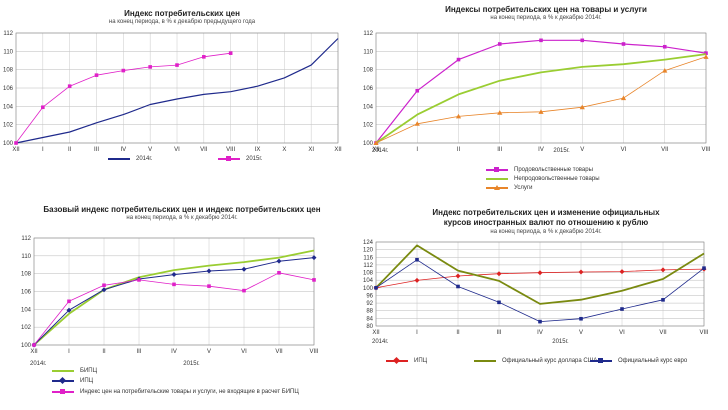 This screenshot has width=728, height=410. Describe the element at coordinates (546, 232) in the screenshot. I see `chart-4-subtitle: на конец периода, в % к декабрю 2014г.` at that location.